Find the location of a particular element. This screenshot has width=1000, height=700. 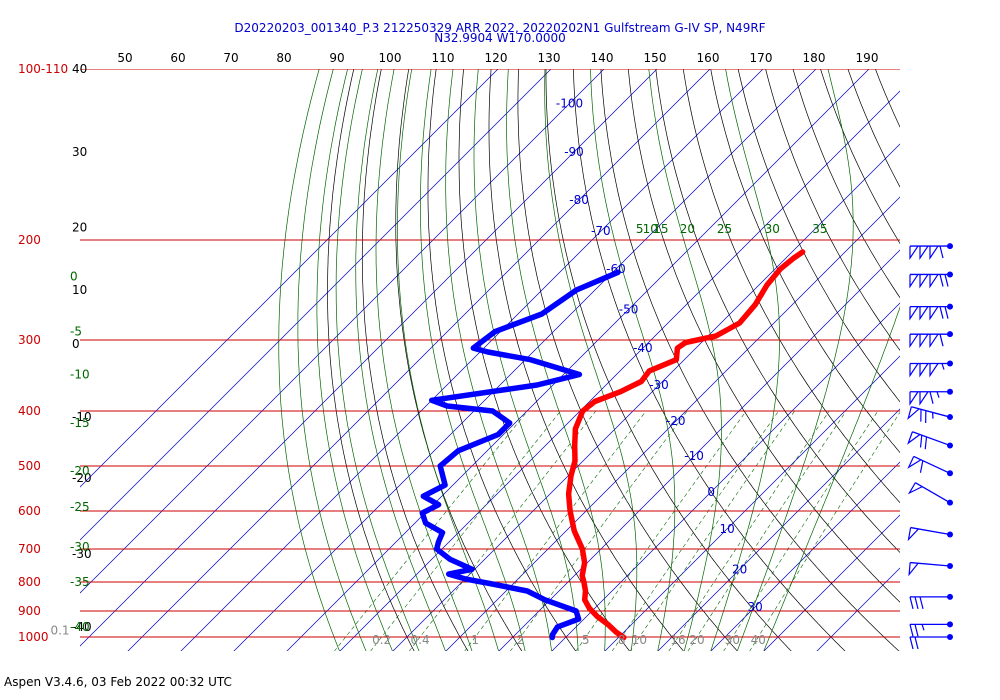

wind-barb-half-feather is located at coordinates (938, 394).